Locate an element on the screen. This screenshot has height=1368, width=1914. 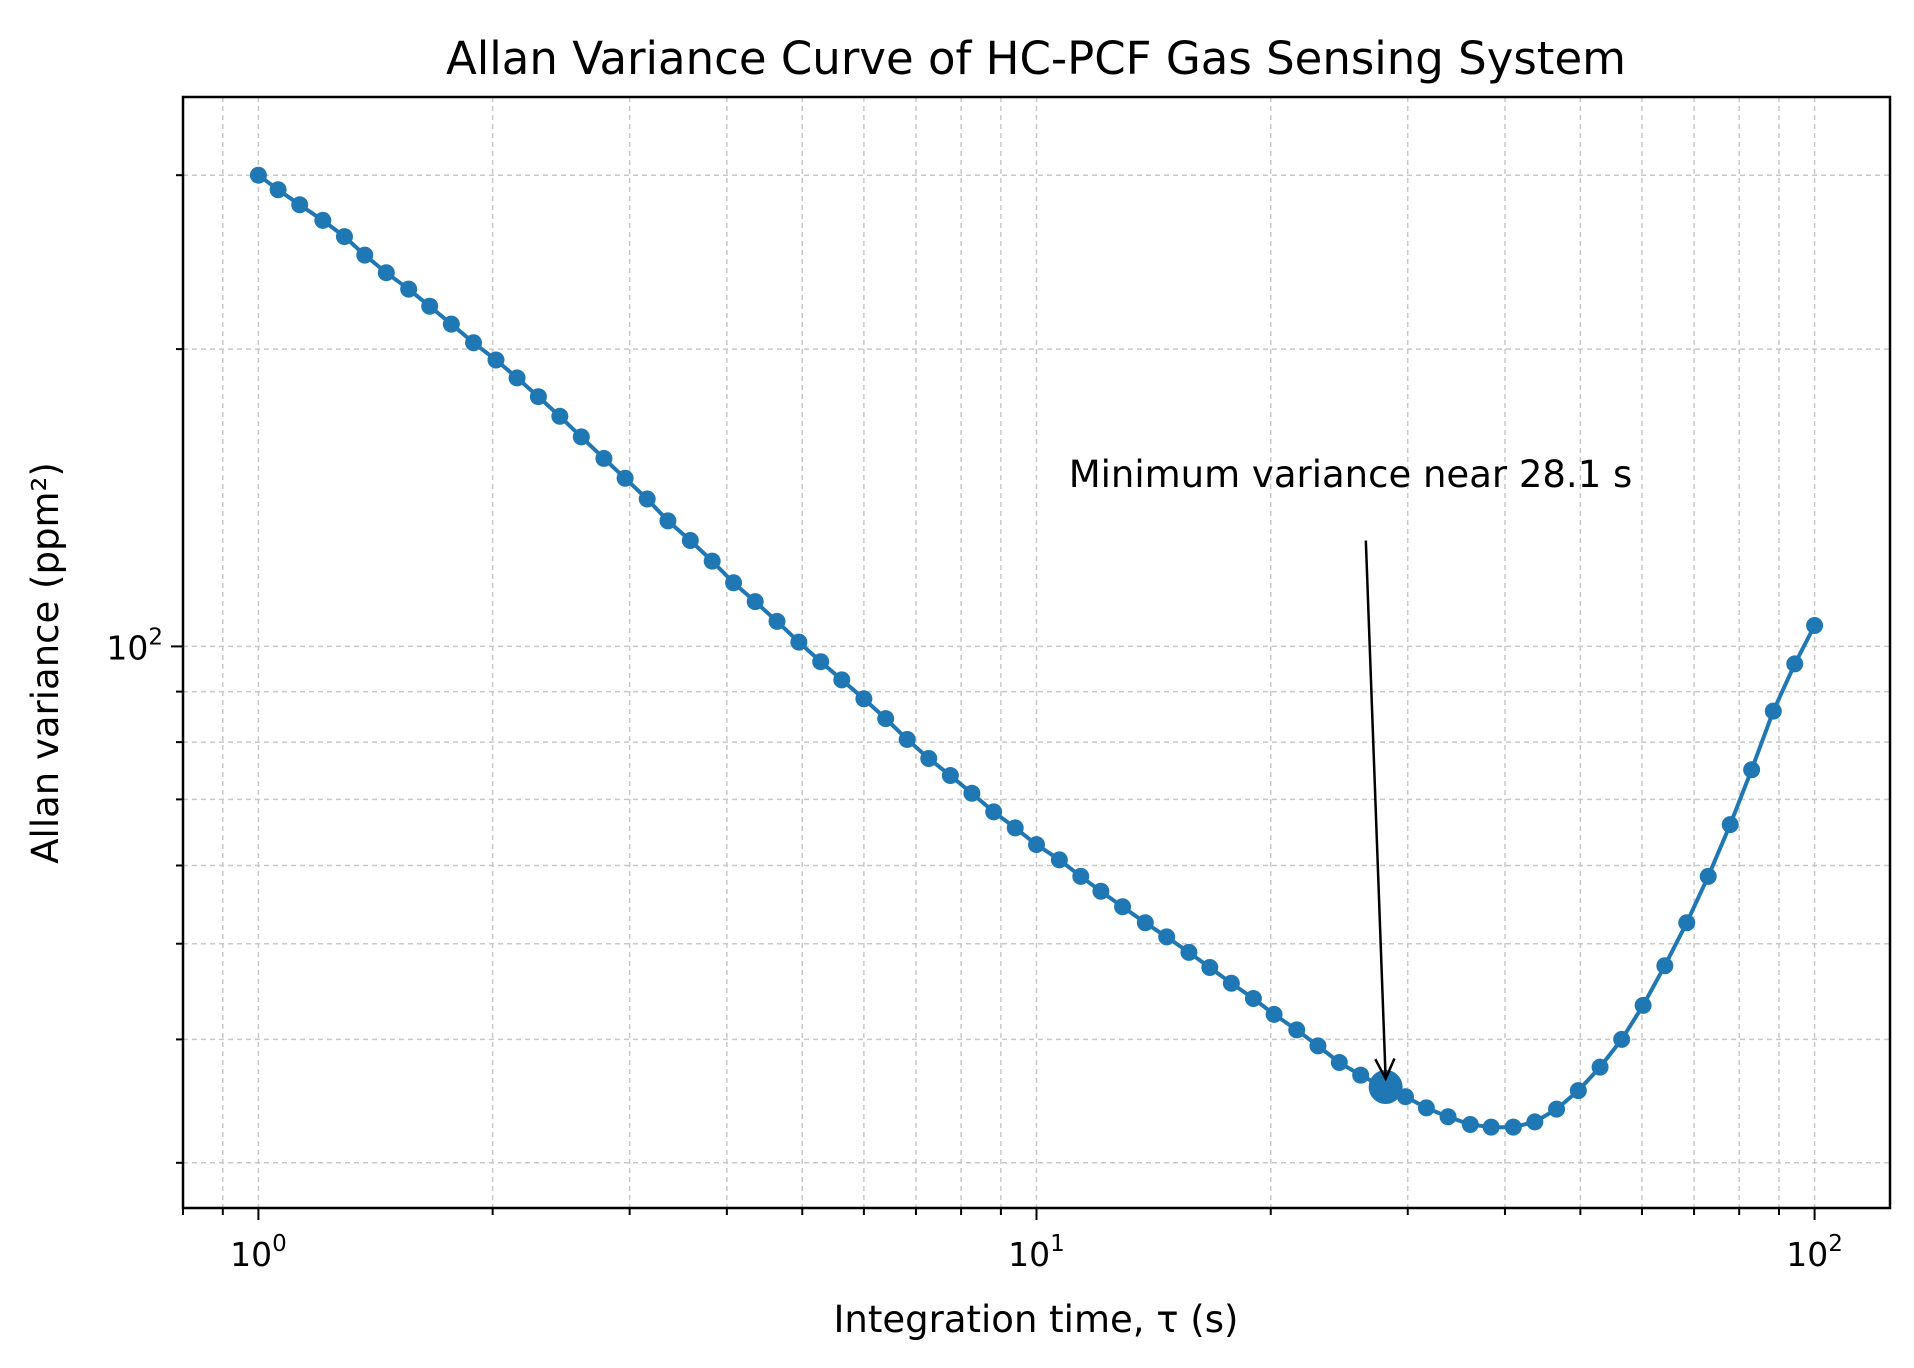
x-tick-label: 102 is located at coordinates (1814, 1252).